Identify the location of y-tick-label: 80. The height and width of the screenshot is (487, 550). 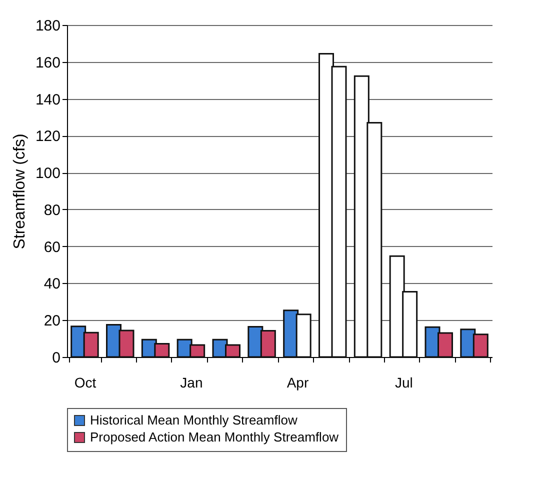
(52, 210).